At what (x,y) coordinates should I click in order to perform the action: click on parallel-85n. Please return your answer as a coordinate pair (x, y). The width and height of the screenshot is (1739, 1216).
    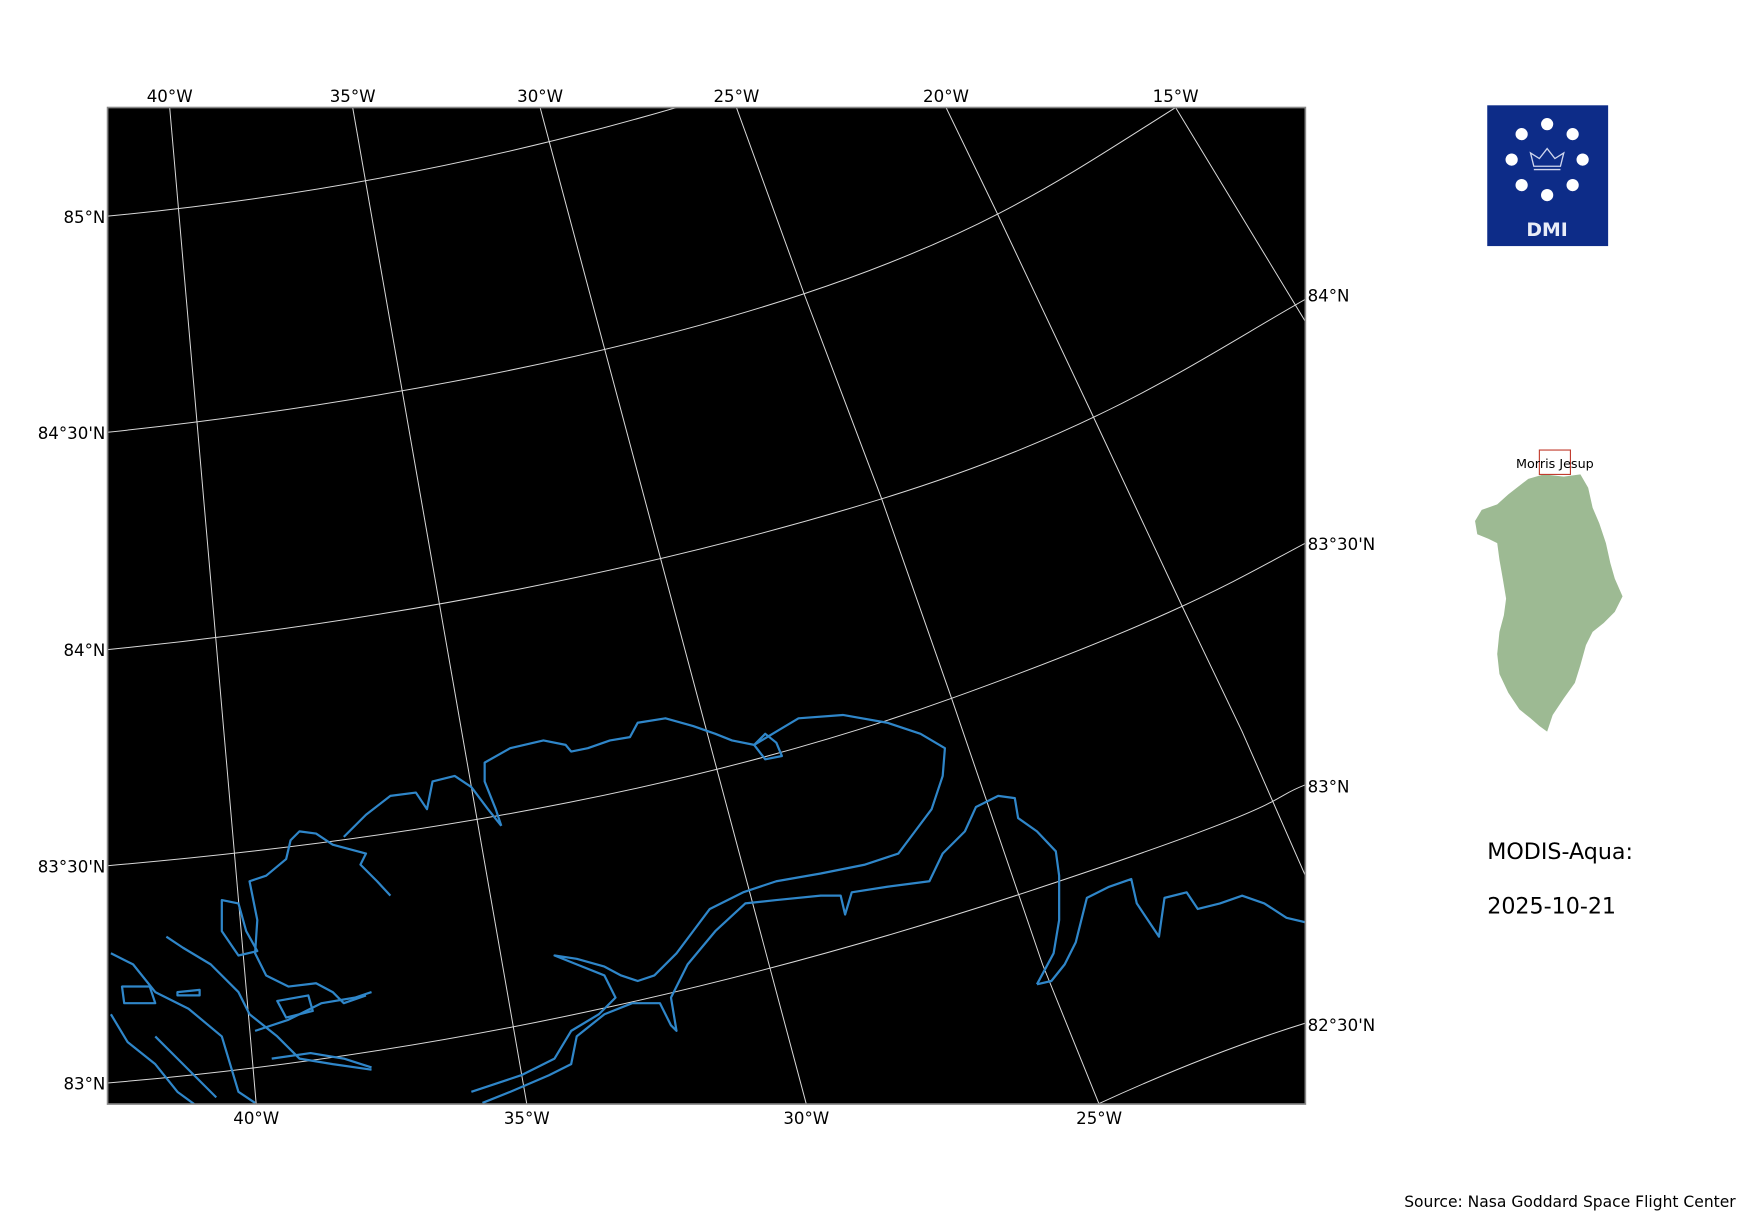
    Looking at the image, I should click on (392, 162).